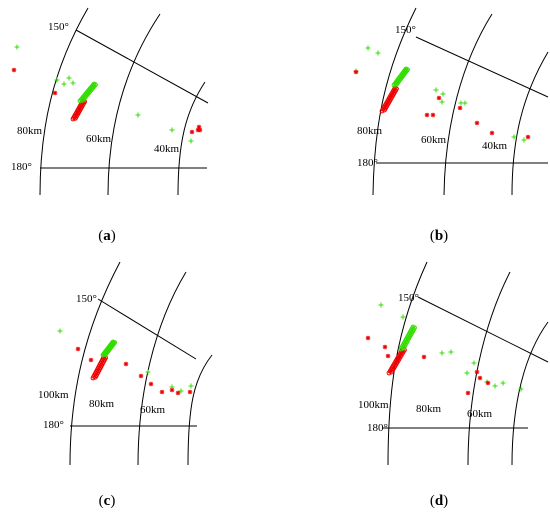 The width and height of the screenshot is (550, 520). What do you see at coordinates (87, 92) in the screenshot?
I see `panel-a-green-streak` at bounding box center [87, 92].